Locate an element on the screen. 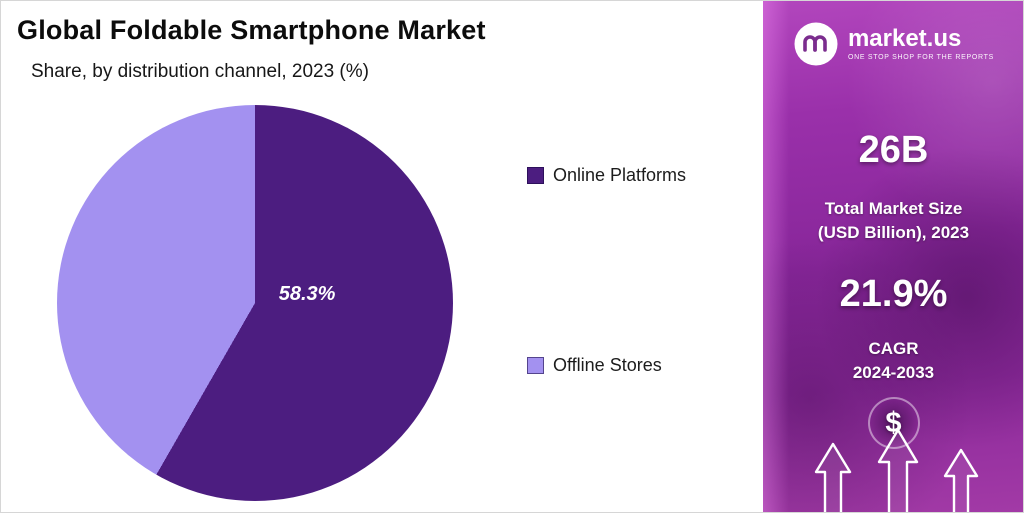 The height and width of the screenshot is (513, 1024). stat-market-size-value: 26B is located at coordinates (893, 150).